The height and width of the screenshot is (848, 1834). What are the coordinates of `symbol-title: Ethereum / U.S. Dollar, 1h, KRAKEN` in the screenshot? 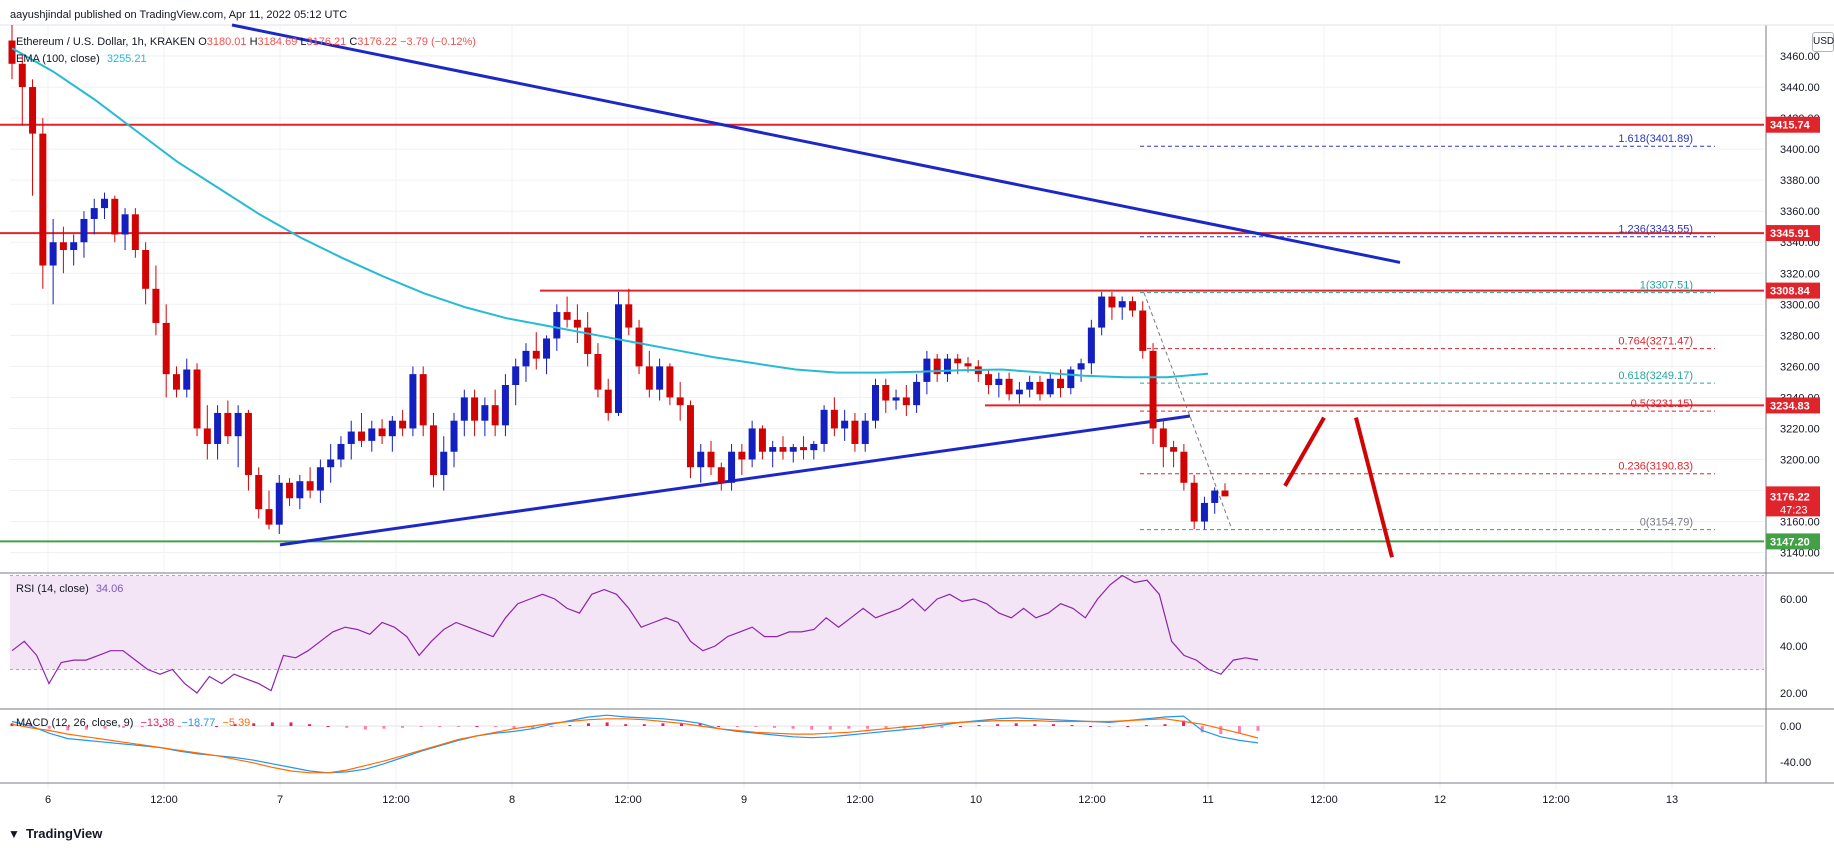 It's located at (106, 42).